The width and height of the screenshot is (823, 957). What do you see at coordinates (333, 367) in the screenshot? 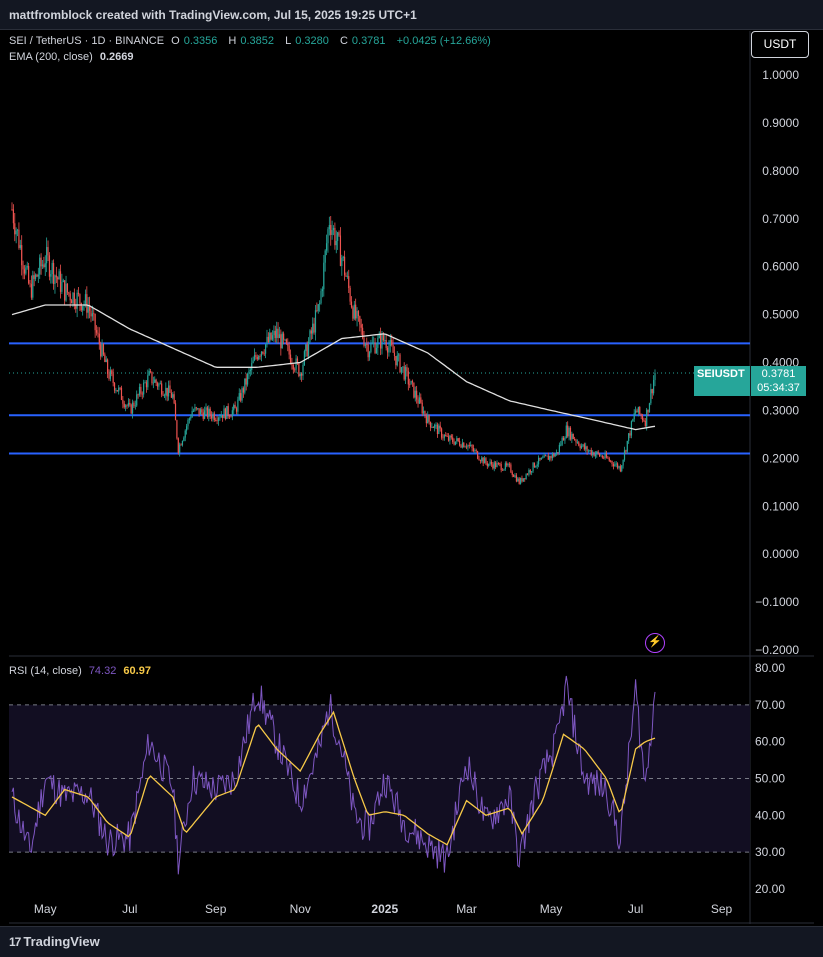
I see `ema-line` at bounding box center [333, 367].